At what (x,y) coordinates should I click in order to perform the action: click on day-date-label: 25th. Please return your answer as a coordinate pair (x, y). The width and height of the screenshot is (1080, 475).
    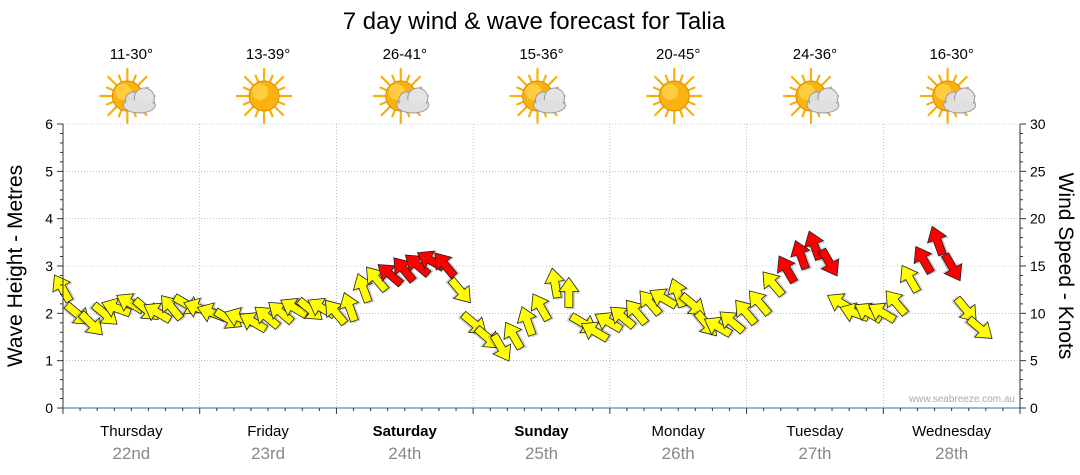
    Looking at the image, I should click on (541, 453).